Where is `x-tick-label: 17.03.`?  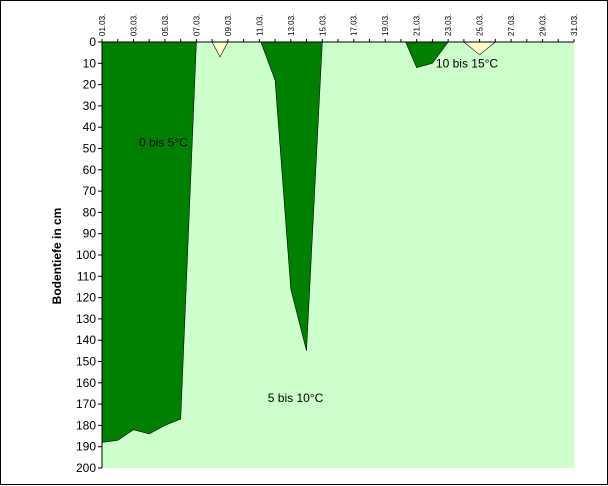
x-tick-label: 17.03. is located at coordinates (354, 25).